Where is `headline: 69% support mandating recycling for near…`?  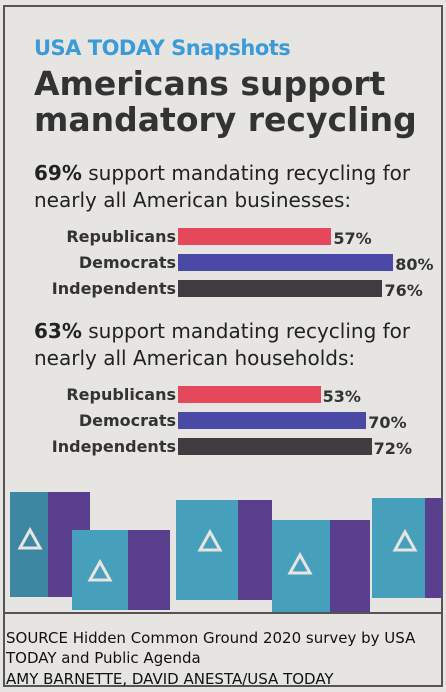 headline: 69% support mandating recycling for near… is located at coordinates (239, 187).